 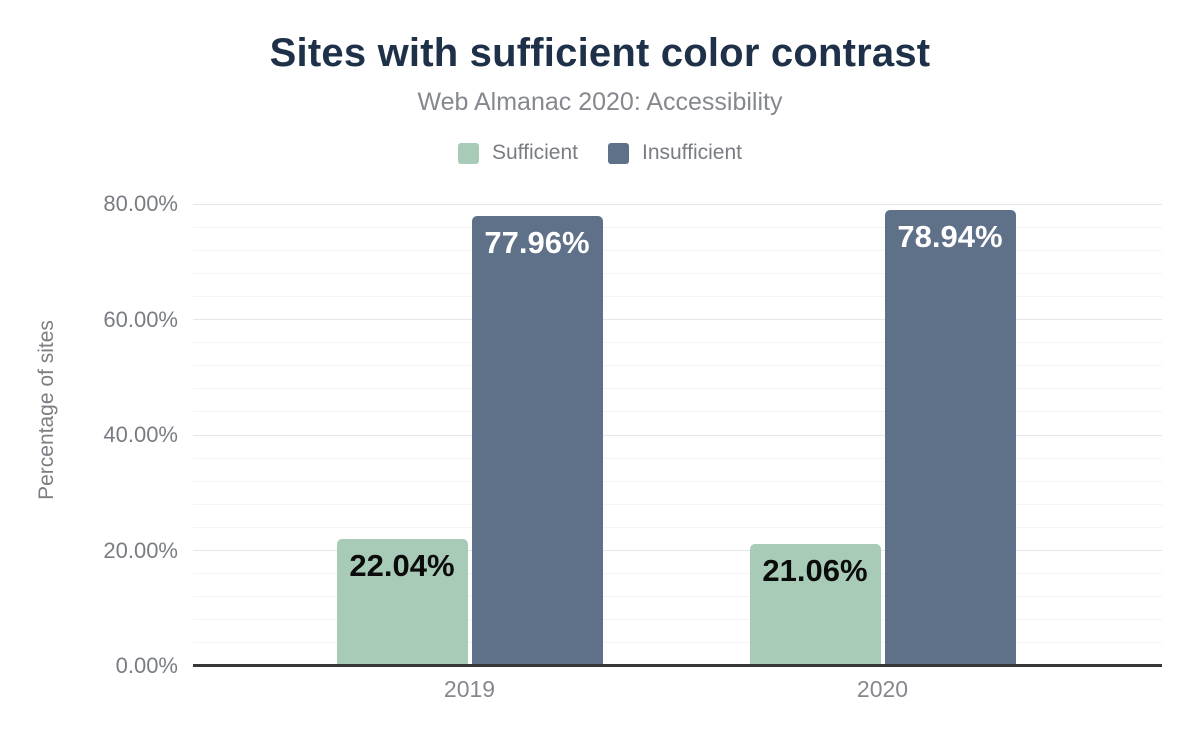 I want to click on chart-subtitle: Web Almanac 2020: Accessibility, so click(x=600, y=102).